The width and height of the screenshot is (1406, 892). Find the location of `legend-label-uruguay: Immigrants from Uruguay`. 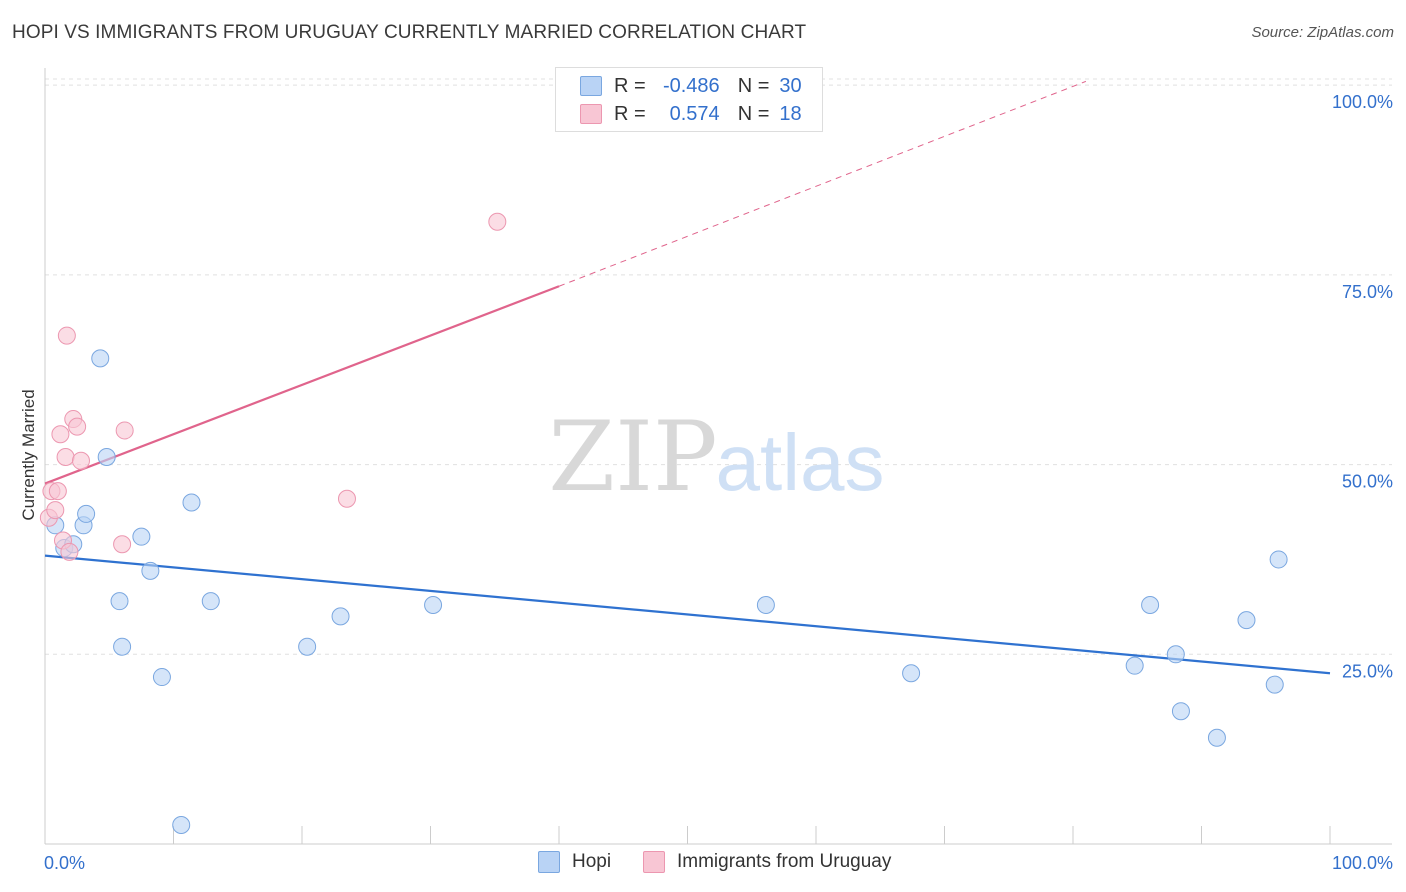

legend-label-uruguay: Immigrants from Uruguay is located at coordinates (784, 861).